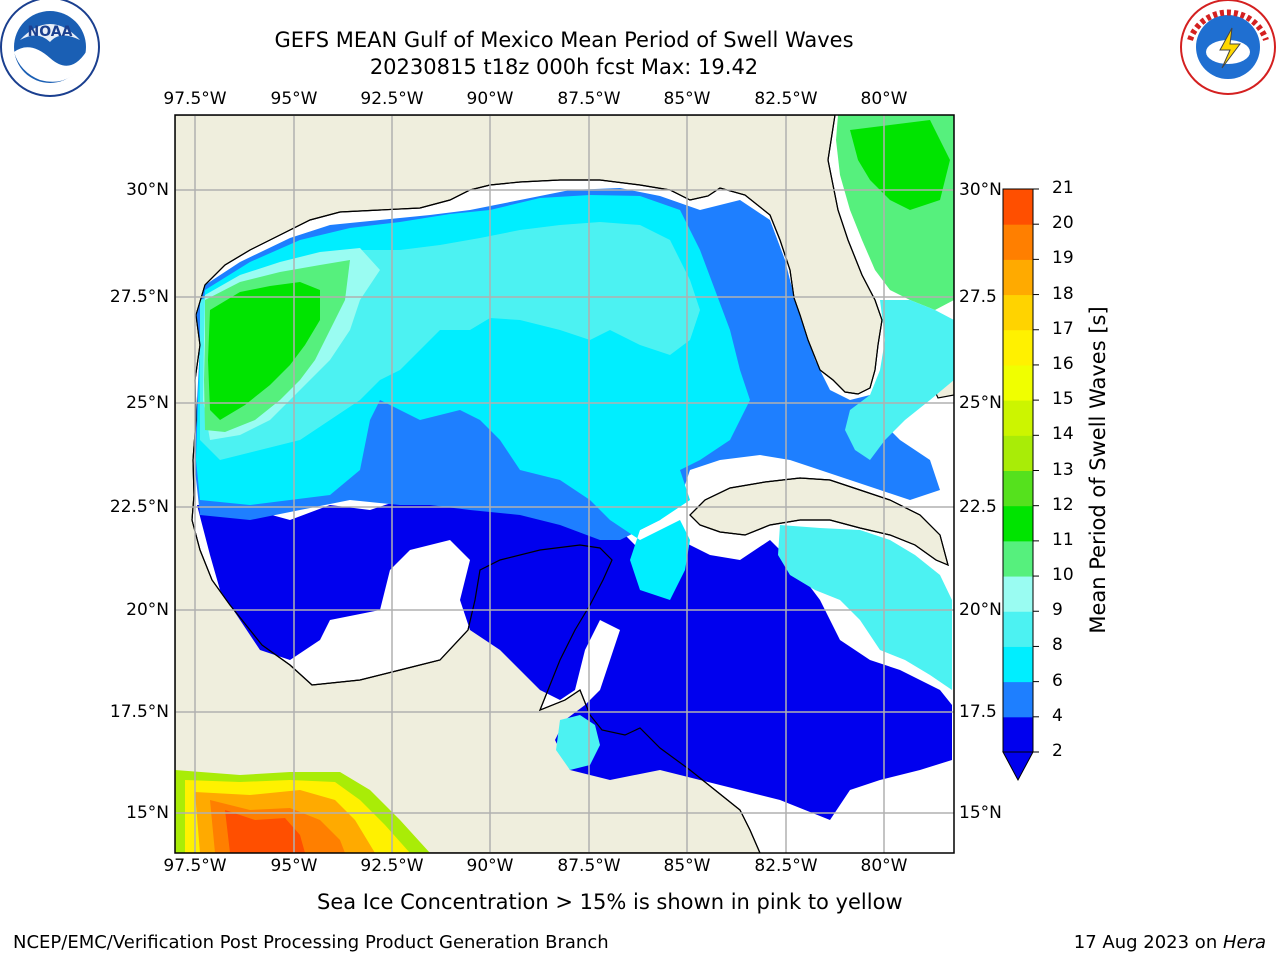 The height and width of the screenshot is (960, 1280). What do you see at coordinates (392, 99) in the screenshot?
I see `lon-tick-top: 92.5°W` at bounding box center [392, 99].